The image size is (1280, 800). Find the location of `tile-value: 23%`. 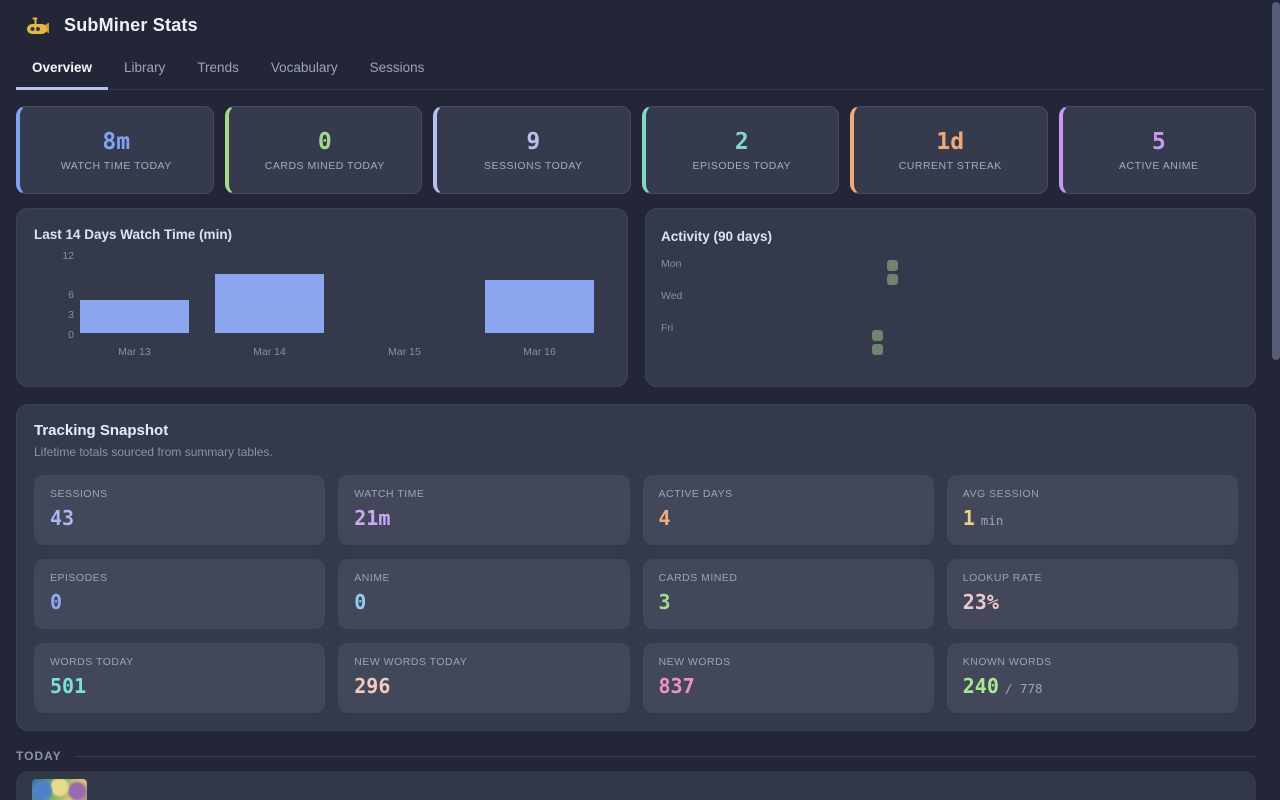

tile-value: 23% is located at coordinates (980, 602).